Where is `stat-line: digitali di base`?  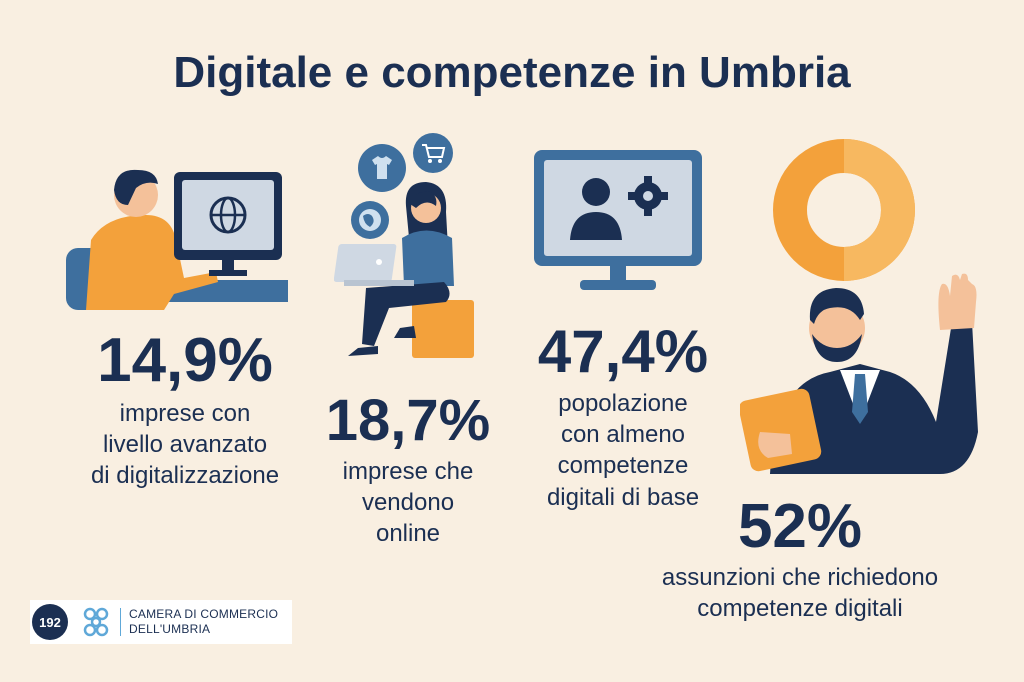 stat-line: digitali di base is located at coordinates (623, 497).